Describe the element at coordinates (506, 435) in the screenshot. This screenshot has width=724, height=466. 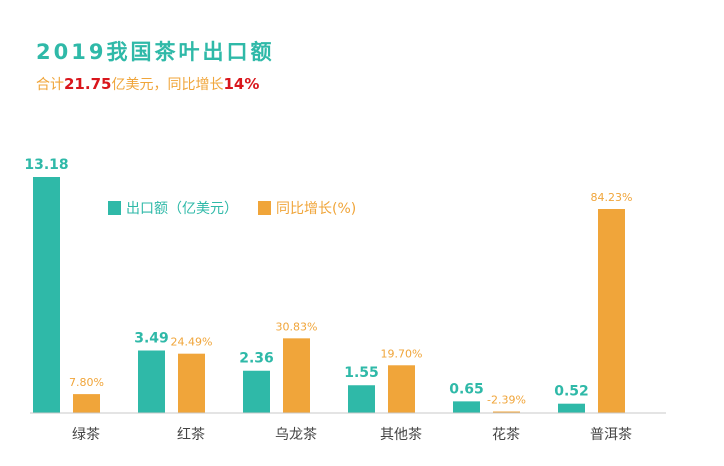
I see `category-label-4: 花茶` at that location.